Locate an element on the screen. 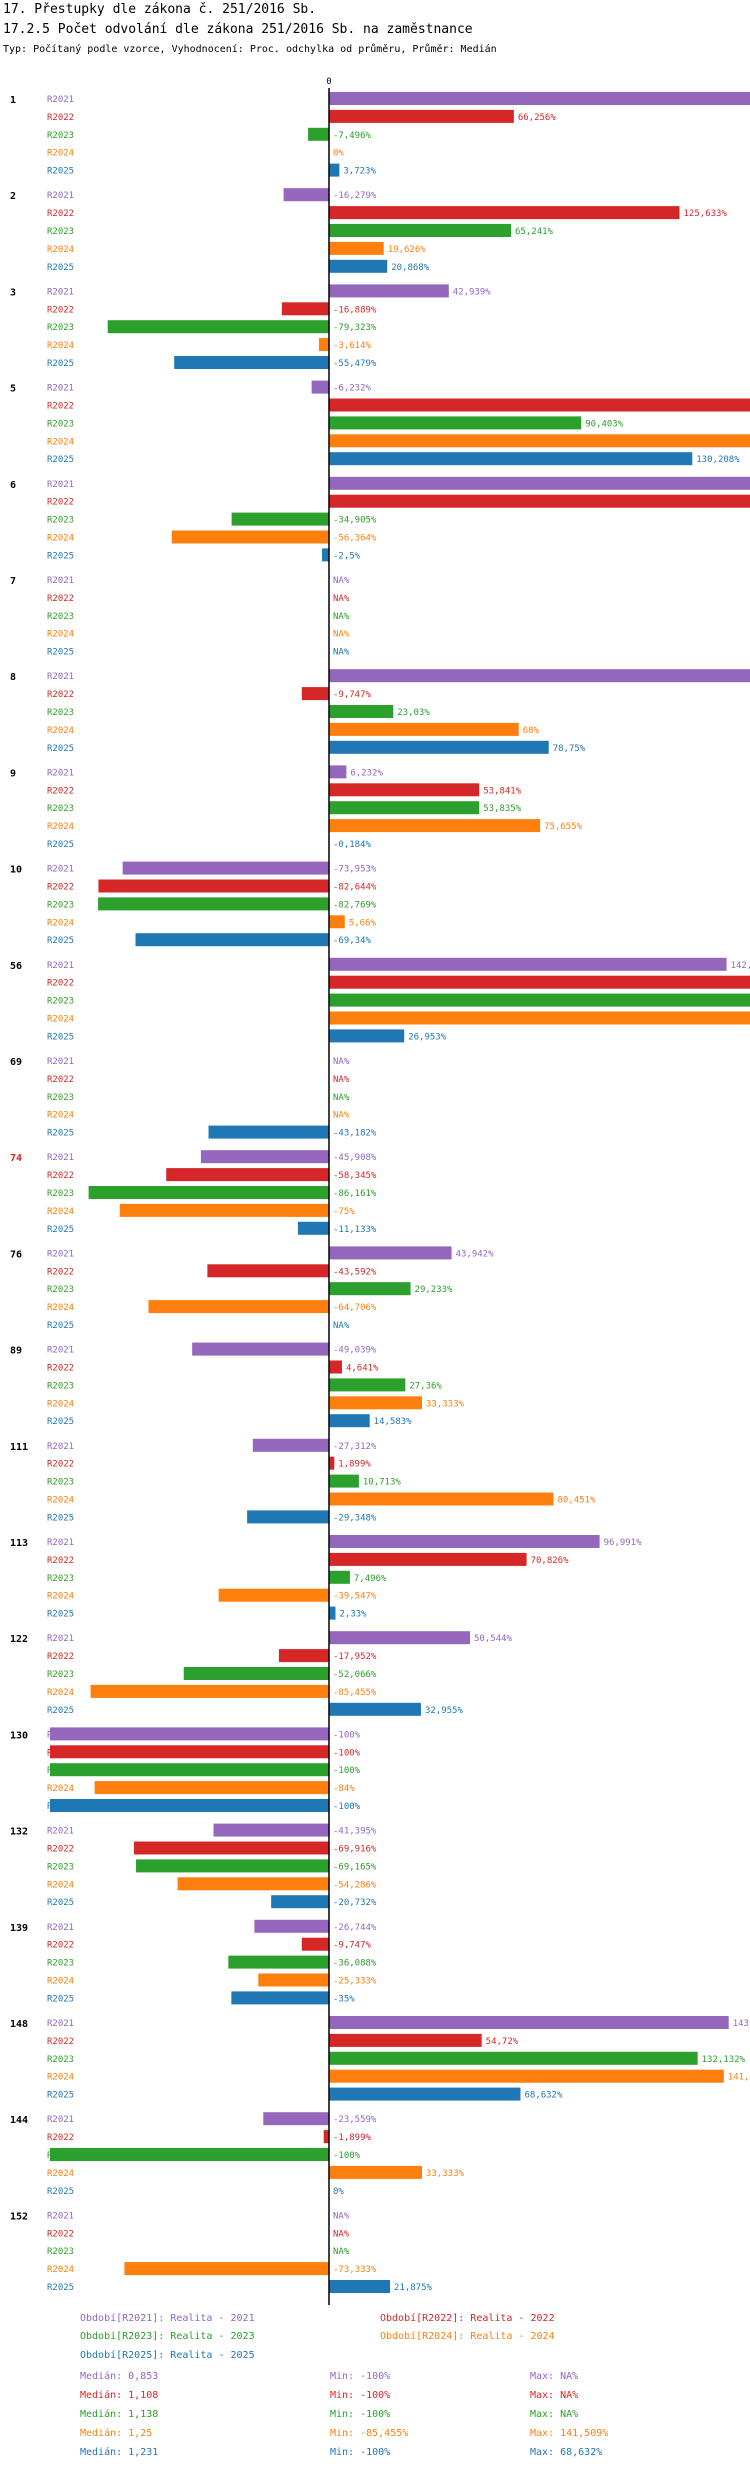 Image resolution: width=750 pixels, height=2480 pixels. bar-113-r2022 is located at coordinates (428, 1559).